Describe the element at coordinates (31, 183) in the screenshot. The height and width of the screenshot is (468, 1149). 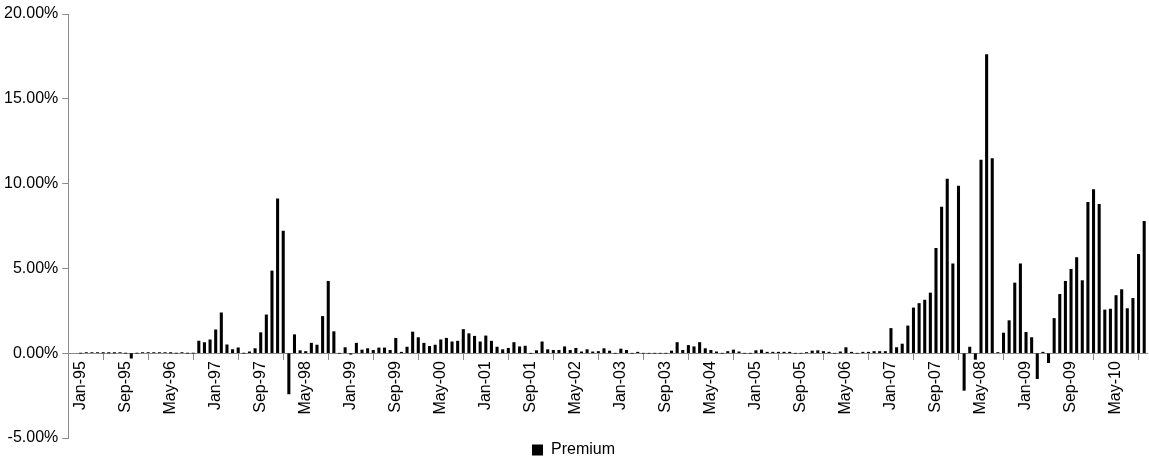
I see `y-tick-label: 10.00%` at that location.